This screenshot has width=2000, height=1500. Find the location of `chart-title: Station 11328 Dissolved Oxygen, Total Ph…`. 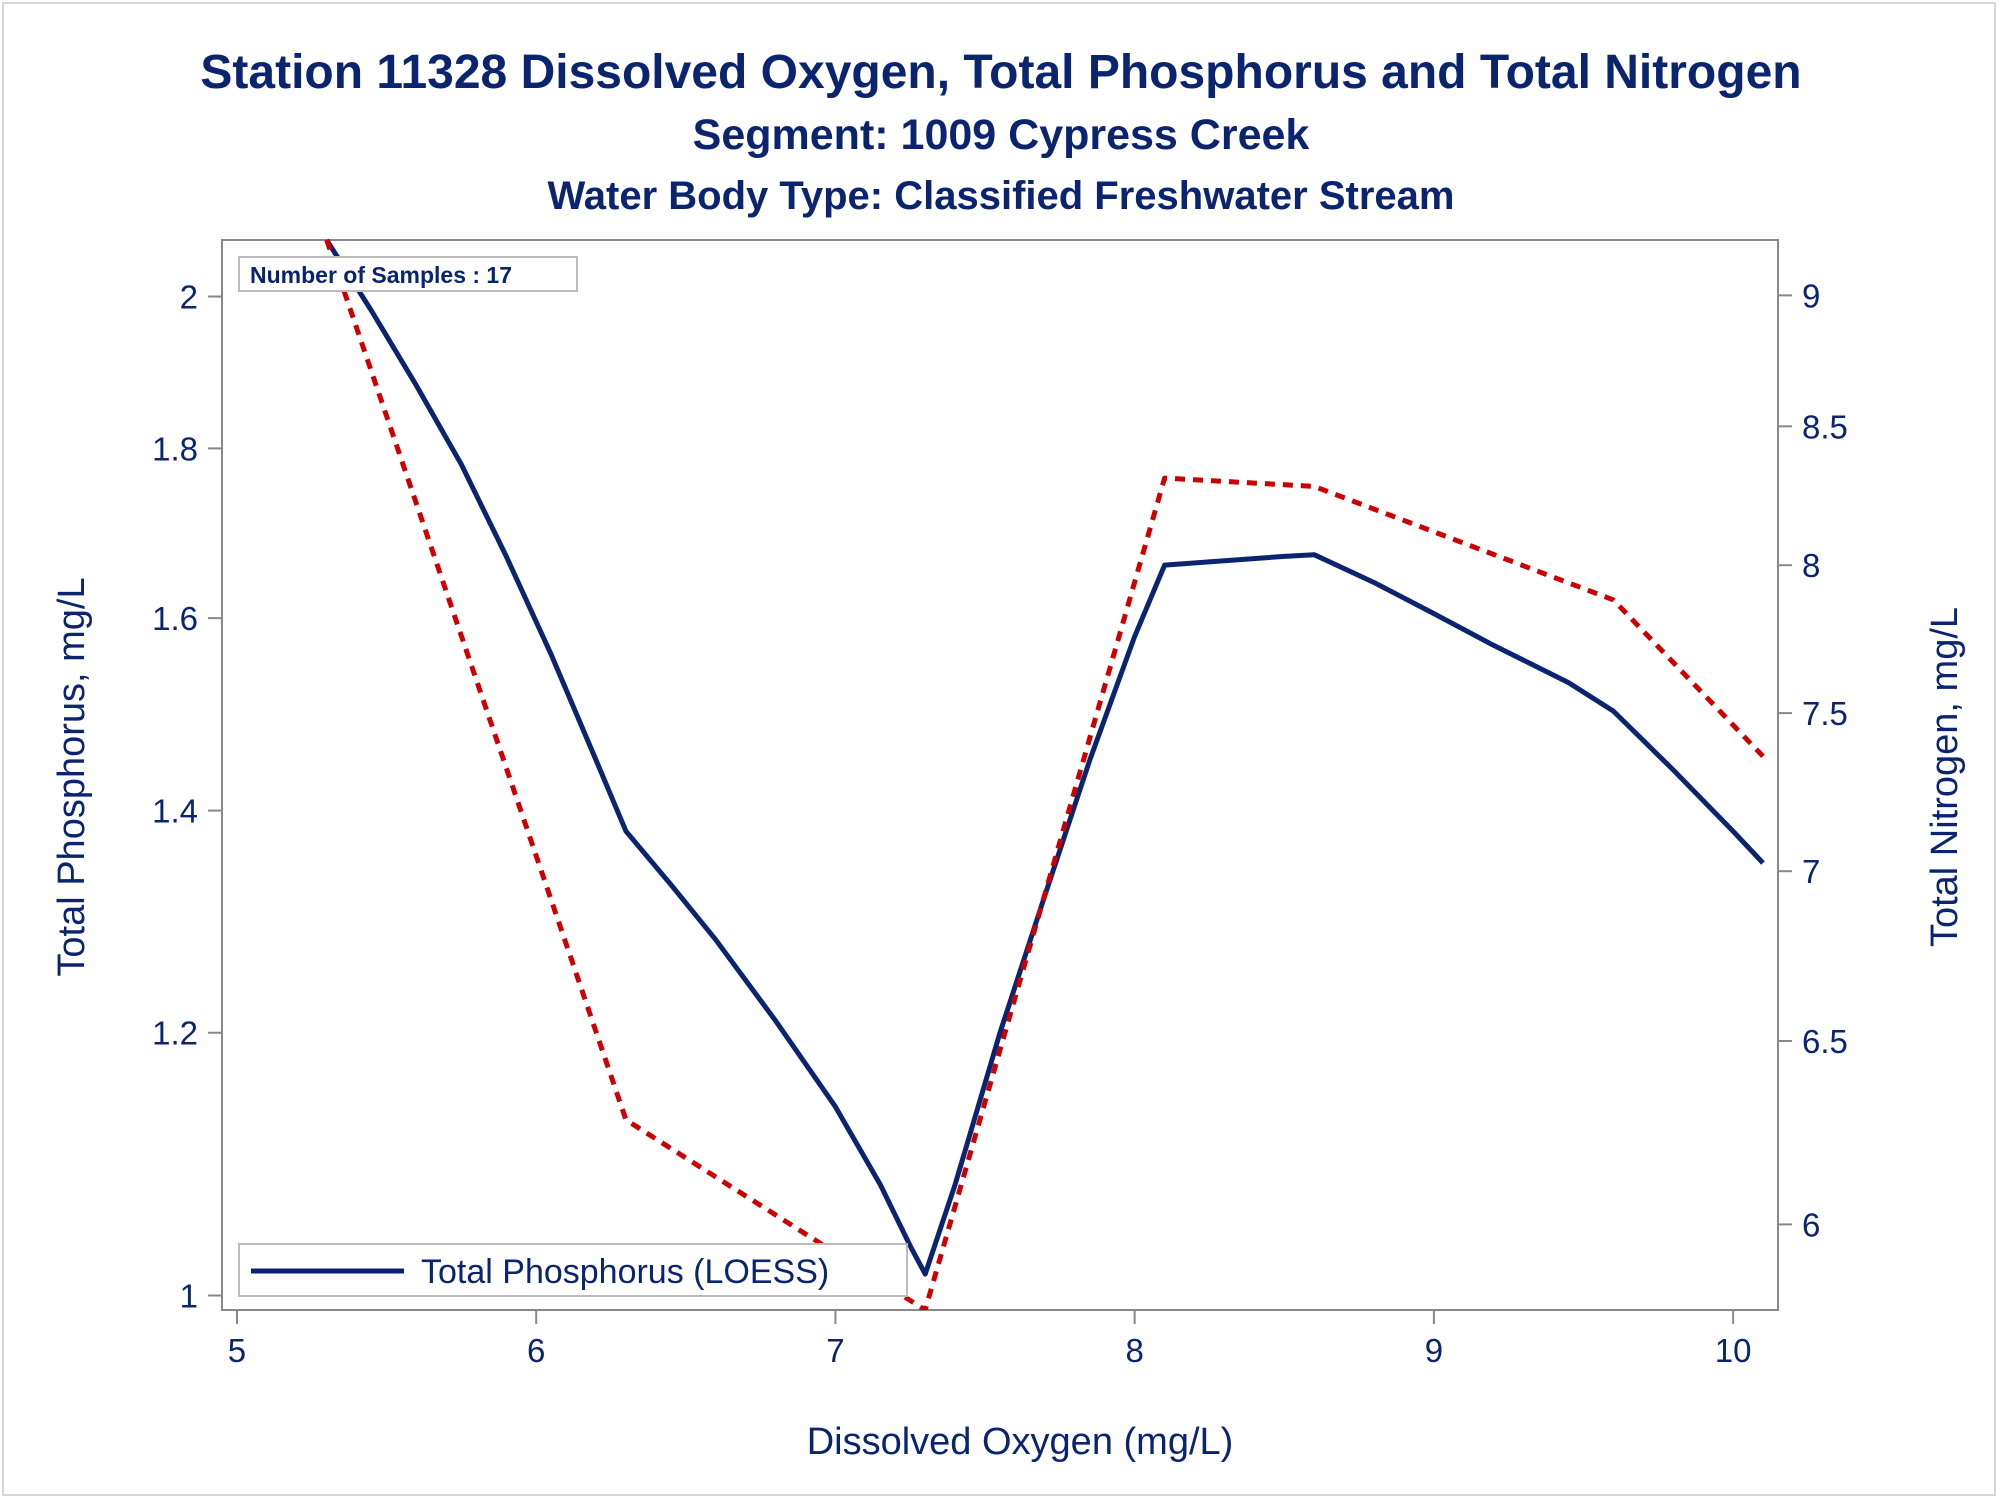

chart-title: Station 11328 Dissolved Oxygen, Total Ph… is located at coordinates (1000, 72).